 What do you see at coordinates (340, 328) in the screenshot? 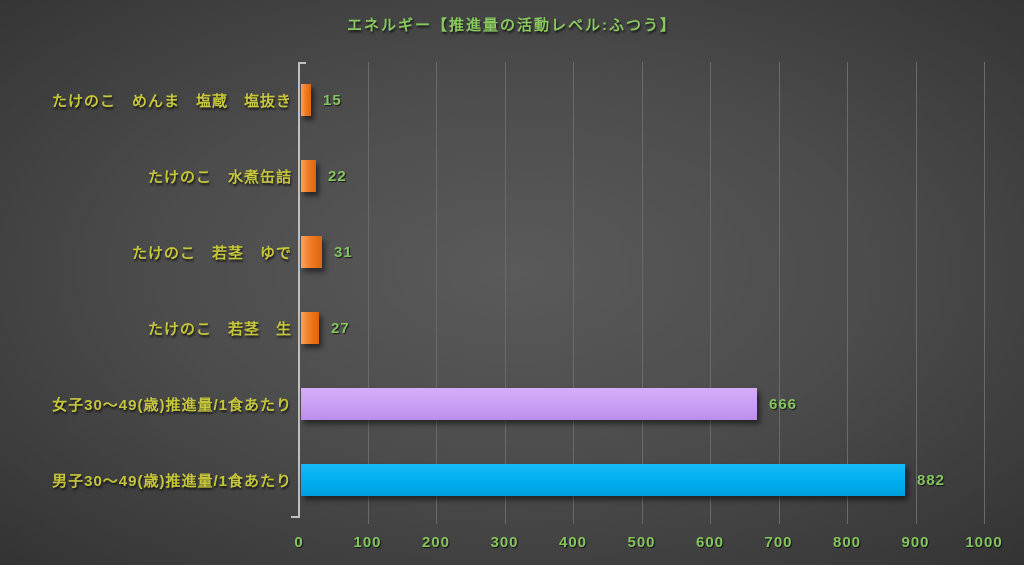
I see `value-label: 27` at bounding box center [340, 328].